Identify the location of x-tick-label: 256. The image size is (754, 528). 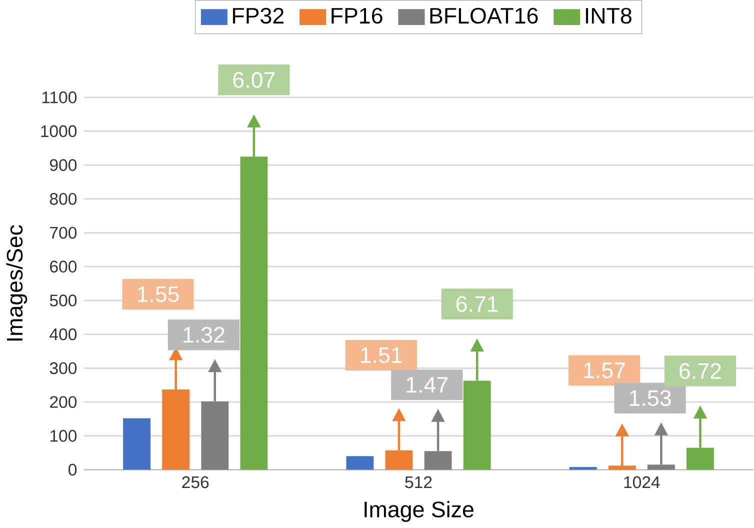
(195, 482).